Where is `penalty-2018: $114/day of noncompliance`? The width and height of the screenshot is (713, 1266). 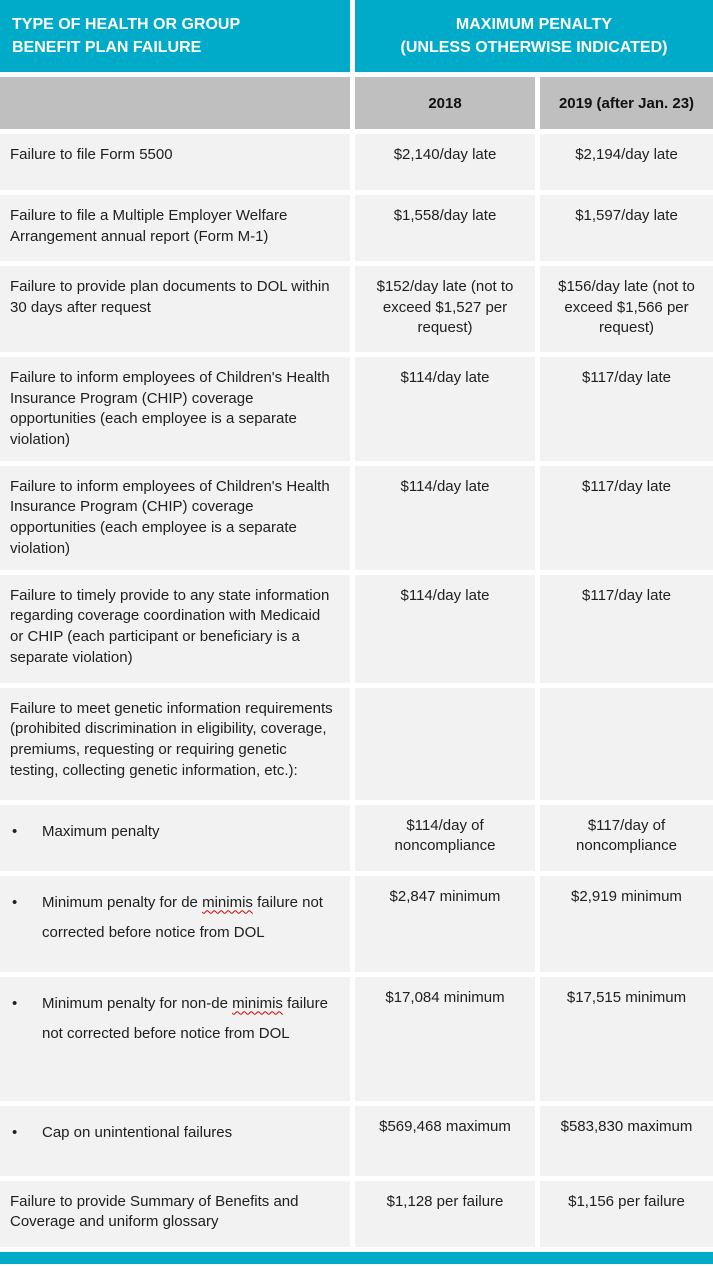
penalty-2018: $114/day of noncompliance is located at coordinates (445, 837).